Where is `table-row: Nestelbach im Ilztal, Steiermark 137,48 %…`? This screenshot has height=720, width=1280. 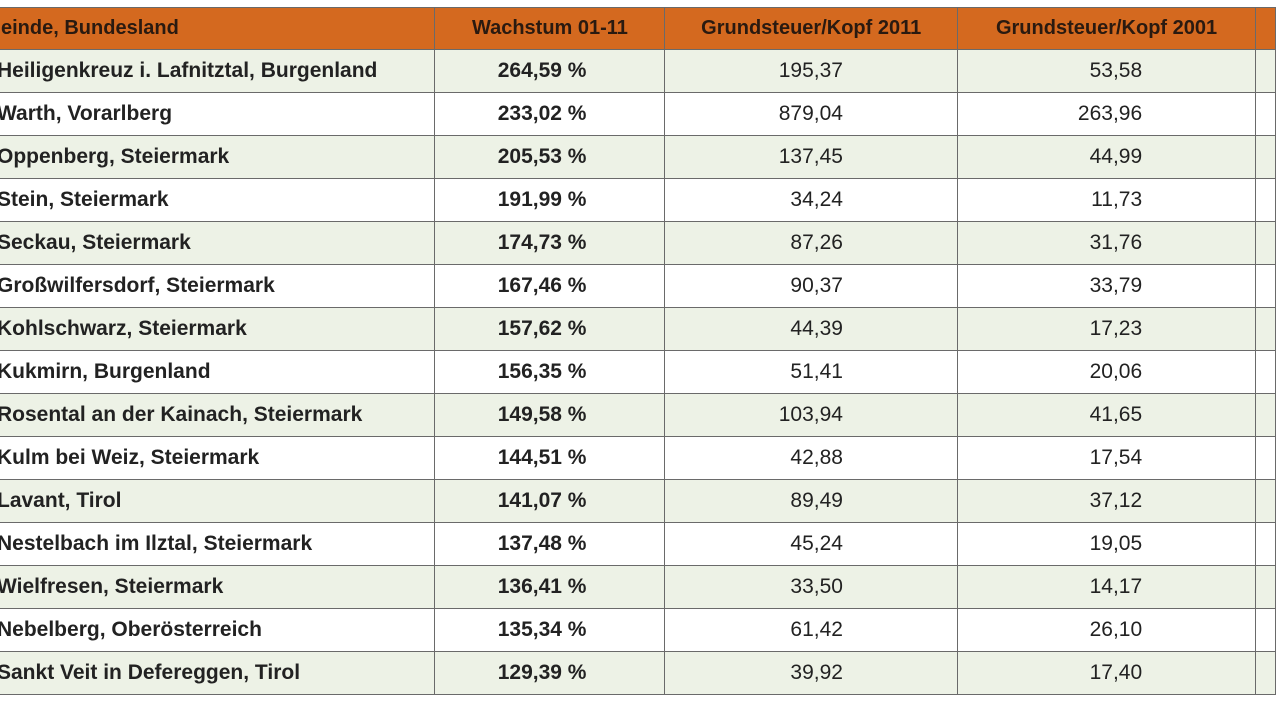 table-row: Nestelbach im Ilztal, Steiermark 137,48 %… is located at coordinates (638, 544).